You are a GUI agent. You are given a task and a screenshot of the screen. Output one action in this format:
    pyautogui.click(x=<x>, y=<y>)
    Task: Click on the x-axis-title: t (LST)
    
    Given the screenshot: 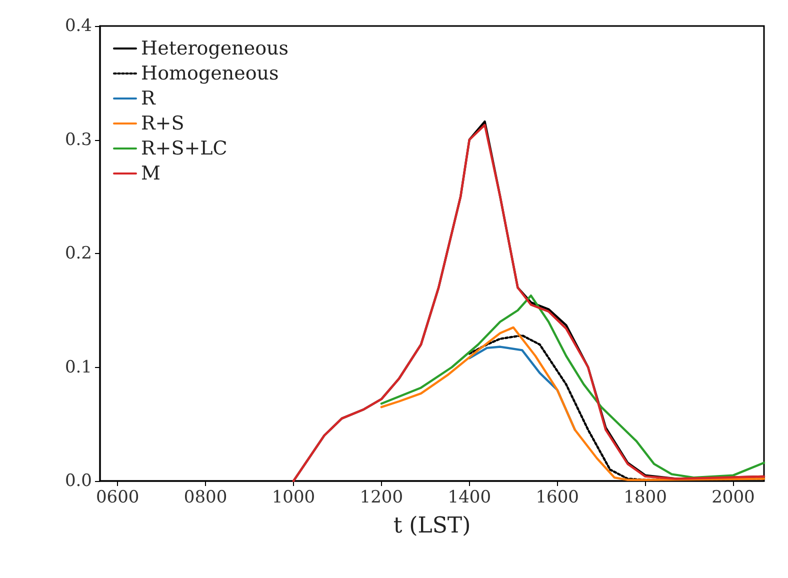 What is the action you would take?
    pyautogui.click(x=432, y=526)
    